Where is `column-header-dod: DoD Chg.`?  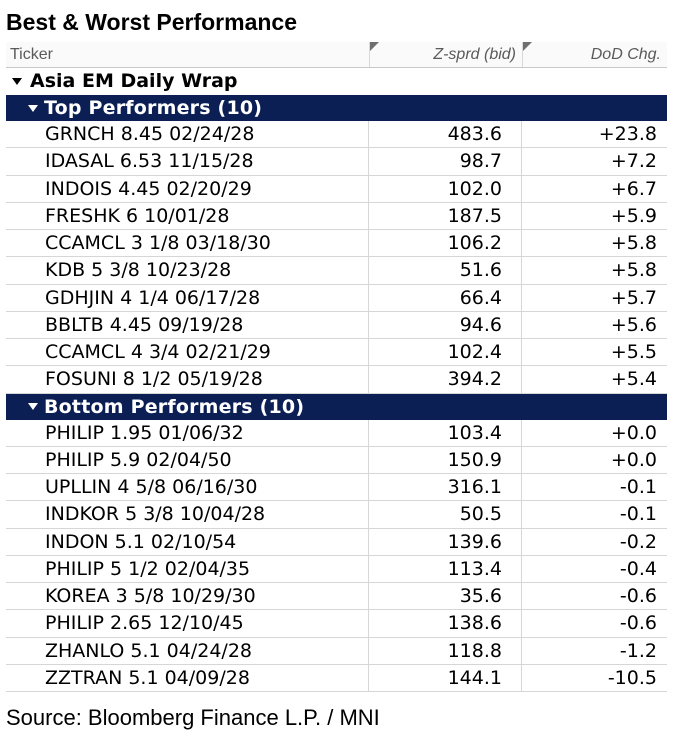
column-header-dod: DoD Chg. is located at coordinates (594, 54).